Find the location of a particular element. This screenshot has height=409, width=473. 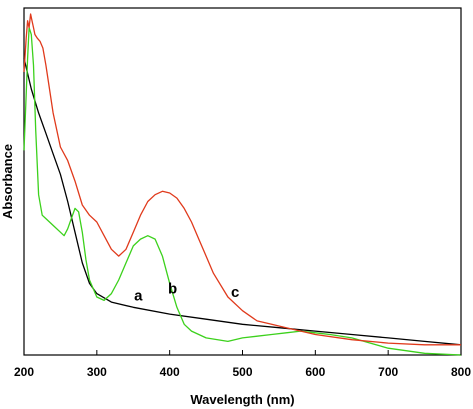

curve-label-c: c is located at coordinates (235, 292).